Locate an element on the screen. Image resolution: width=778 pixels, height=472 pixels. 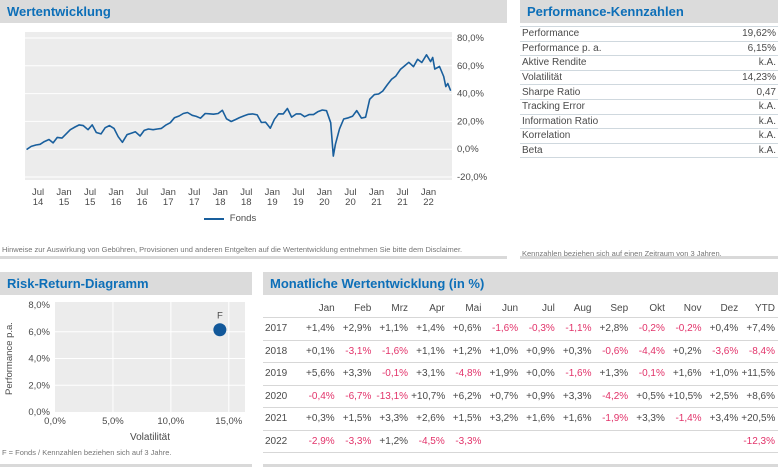
monthly-value-cell: +1,9% is located at coordinates (503, 374).